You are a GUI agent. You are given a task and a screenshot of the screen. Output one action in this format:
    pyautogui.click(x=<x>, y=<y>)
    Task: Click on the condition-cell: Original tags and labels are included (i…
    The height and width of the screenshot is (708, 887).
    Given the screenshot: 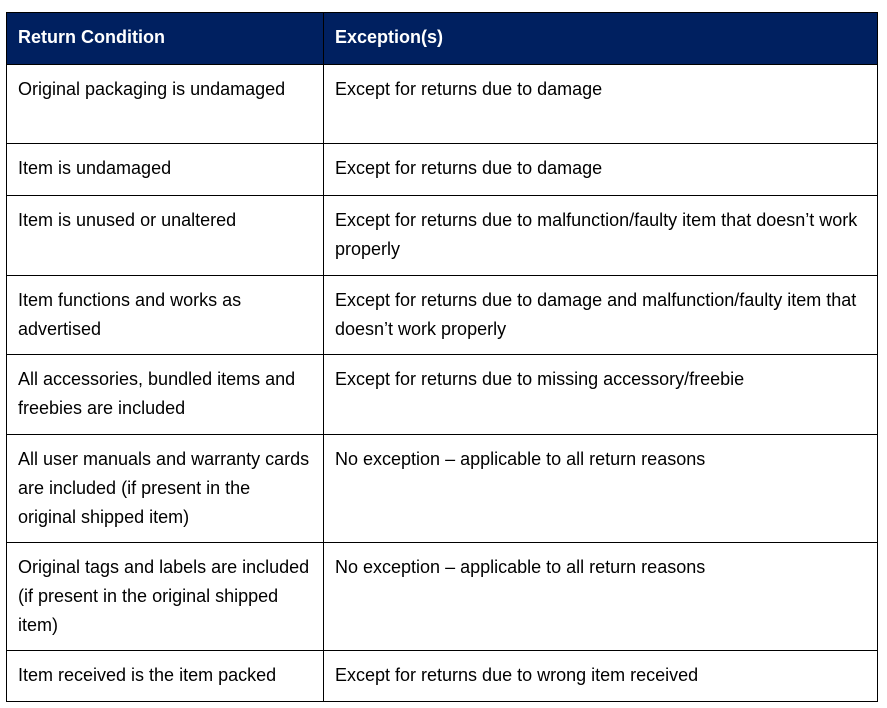 What is the action you would take?
    pyautogui.click(x=165, y=596)
    